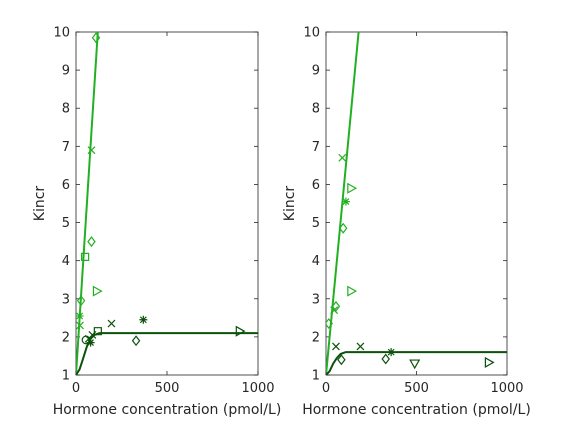 This screenshot has height=421, width=568. I want to click on right-fit-line-light, so click(343, 203).